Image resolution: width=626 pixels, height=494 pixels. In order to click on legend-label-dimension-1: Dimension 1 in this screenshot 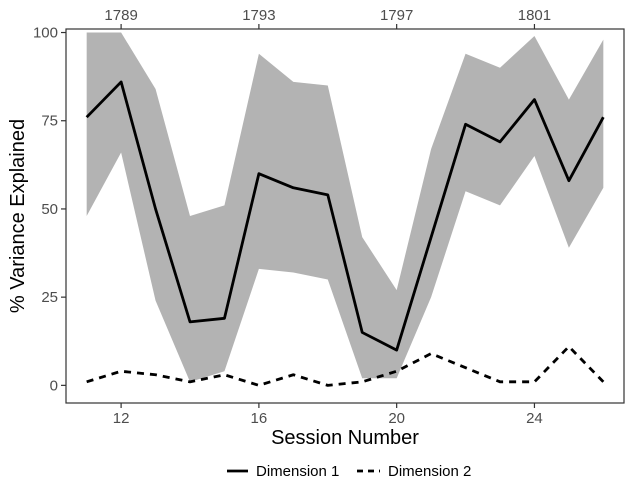, I will do `click(297, 471)`.